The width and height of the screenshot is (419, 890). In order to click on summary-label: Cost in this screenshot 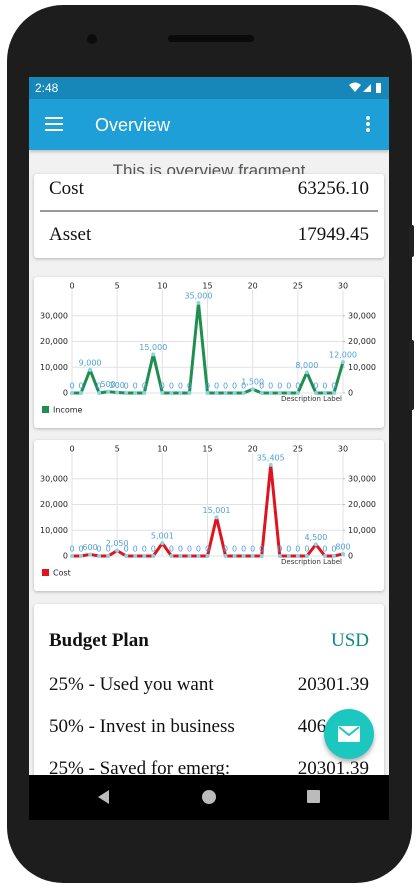, I will do `click(66, 188)`.